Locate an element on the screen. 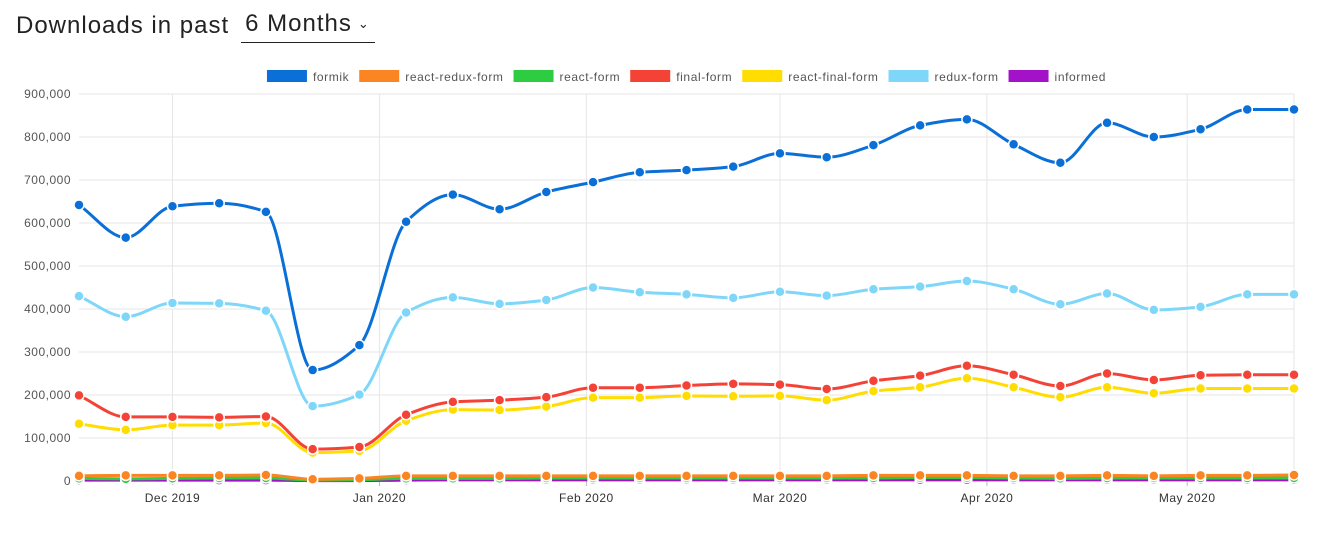  legend-item-formik: formik is located at coordinates (307, 77).